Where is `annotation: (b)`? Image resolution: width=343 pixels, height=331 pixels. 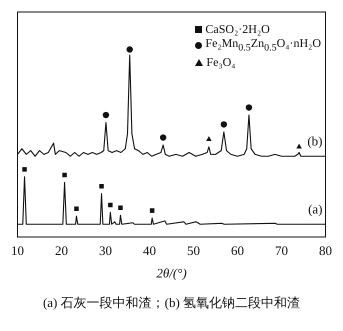
annotation: (b) is located at coordinates (314, 141).